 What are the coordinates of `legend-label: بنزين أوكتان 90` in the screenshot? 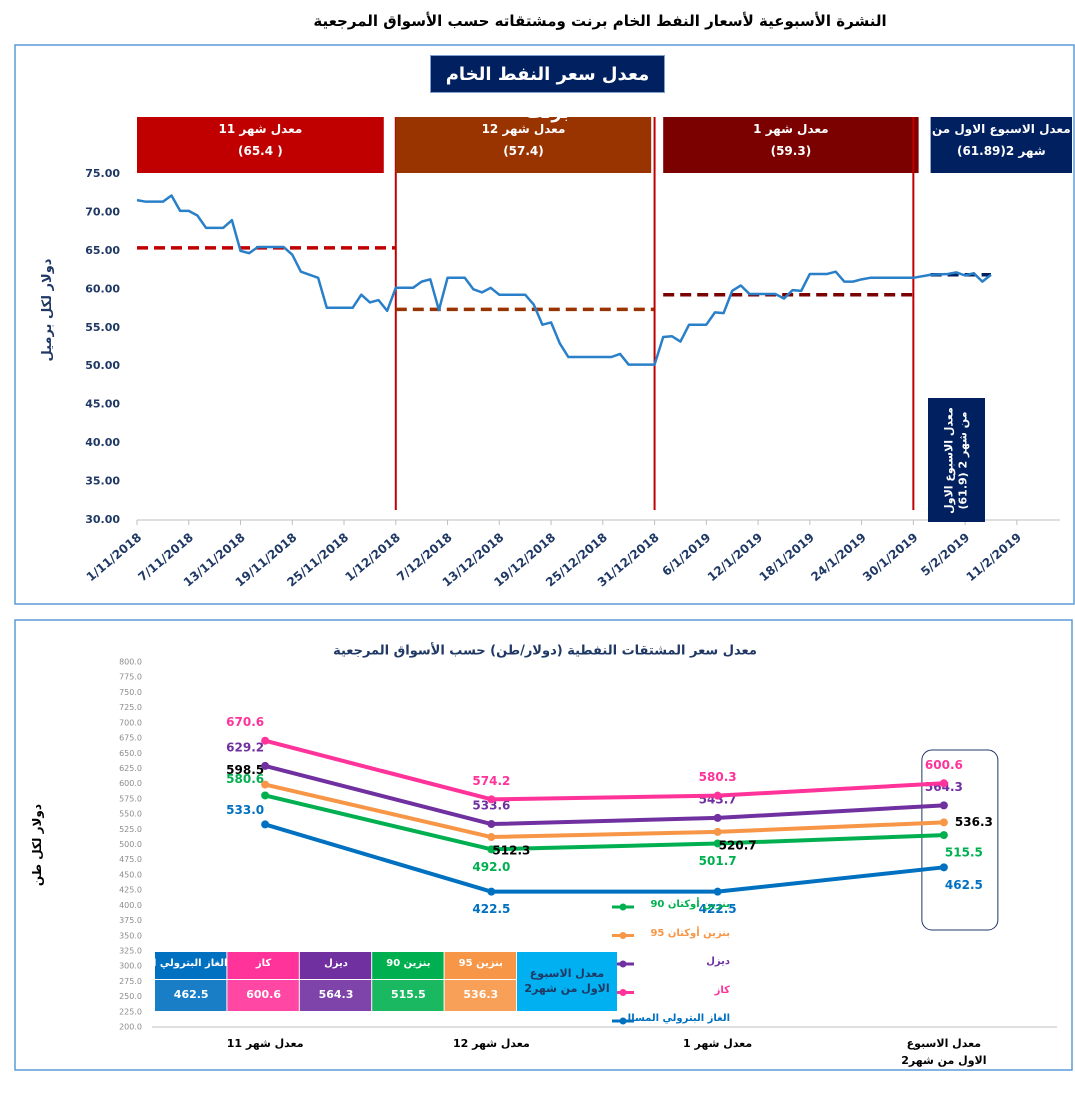 It's located at (690, 904).